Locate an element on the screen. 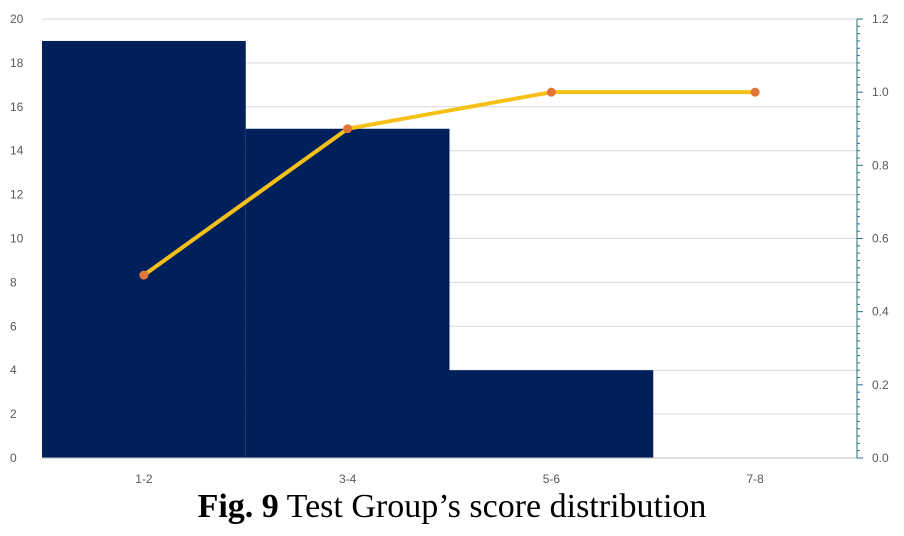  x-tick-label: 7-8 is located at coordinates (755, 479).